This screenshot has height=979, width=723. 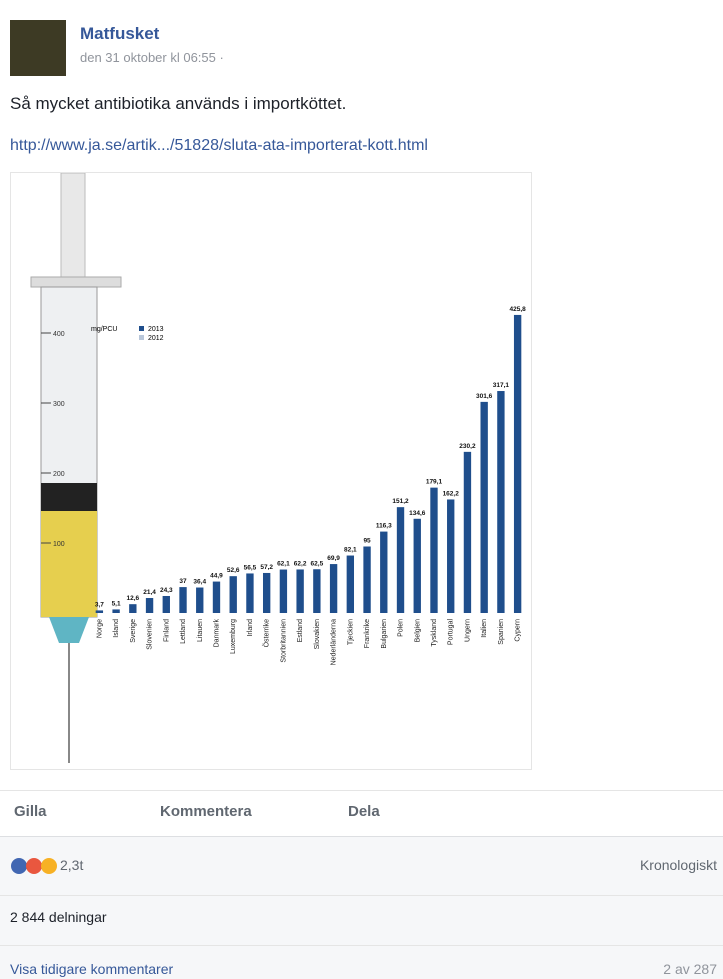 What do you see at coordinates (250, 628) in the screenshot?
I see `x-tick-label: Irland` at bounding box center [250, 628].